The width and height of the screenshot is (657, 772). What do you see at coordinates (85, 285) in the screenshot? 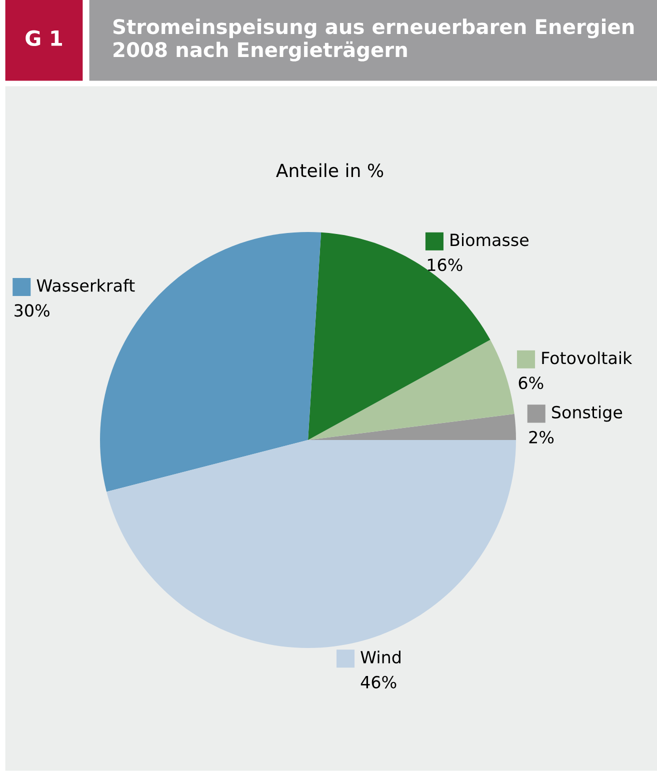
I see `legend-label: Wasserkraft` at bounding box center [85, 285].